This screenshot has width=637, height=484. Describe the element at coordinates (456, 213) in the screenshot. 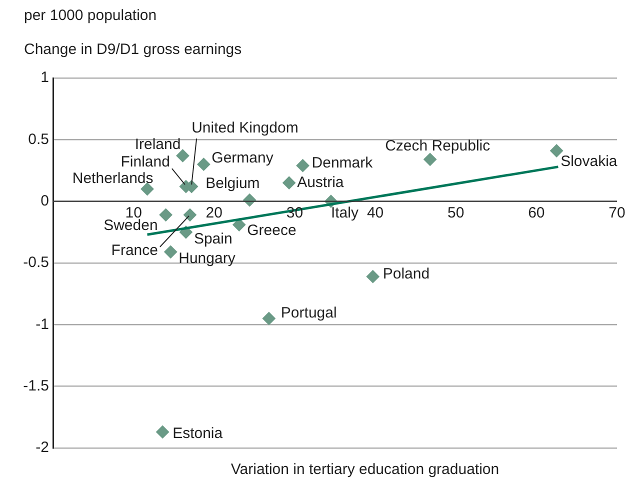

I see `x-tick-label: 50` at that location.